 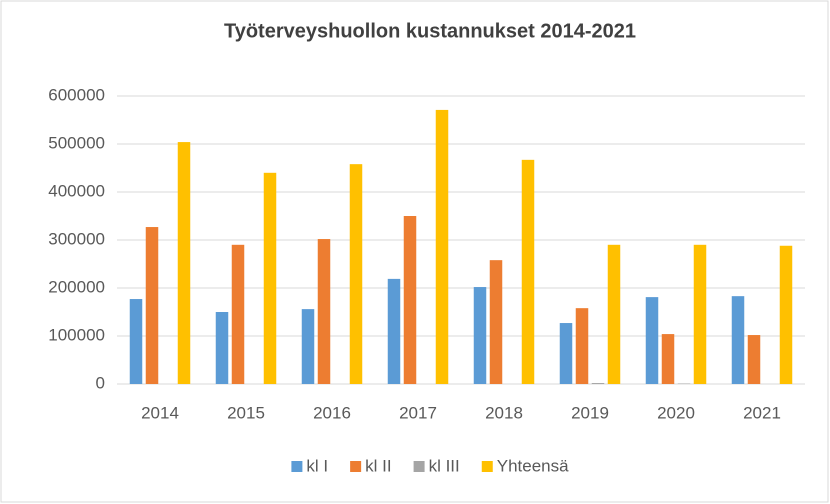 What do you see at coordinates (418, 412) in the screenshot?
I see `x-tick-label: 2017` at bounding box center [418, 412].